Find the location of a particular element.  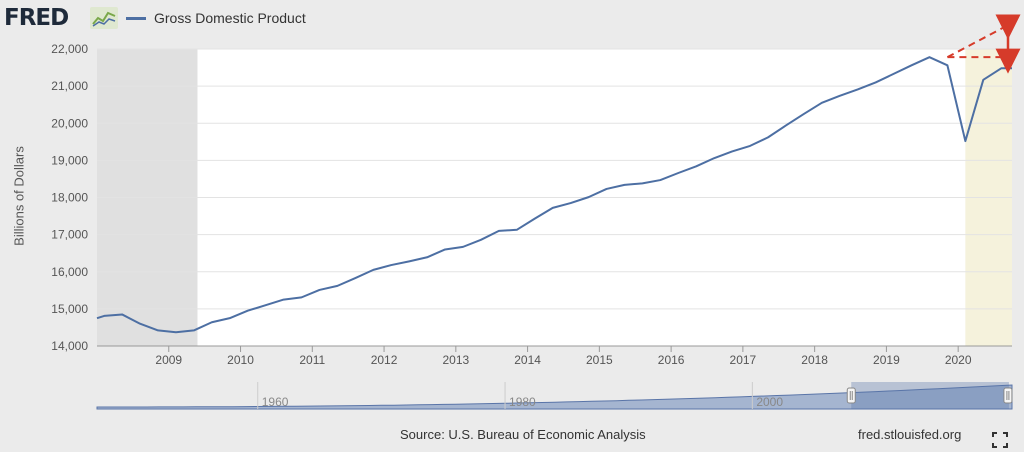

y-tick-label: 18,000 is located at coordinates (69, 198).